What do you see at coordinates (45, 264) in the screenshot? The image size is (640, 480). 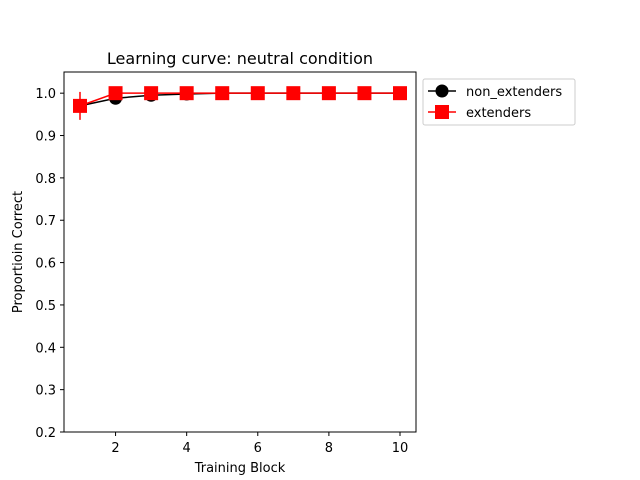 I see `y-tick-label: 0.6` at bounding box center [45, 264].